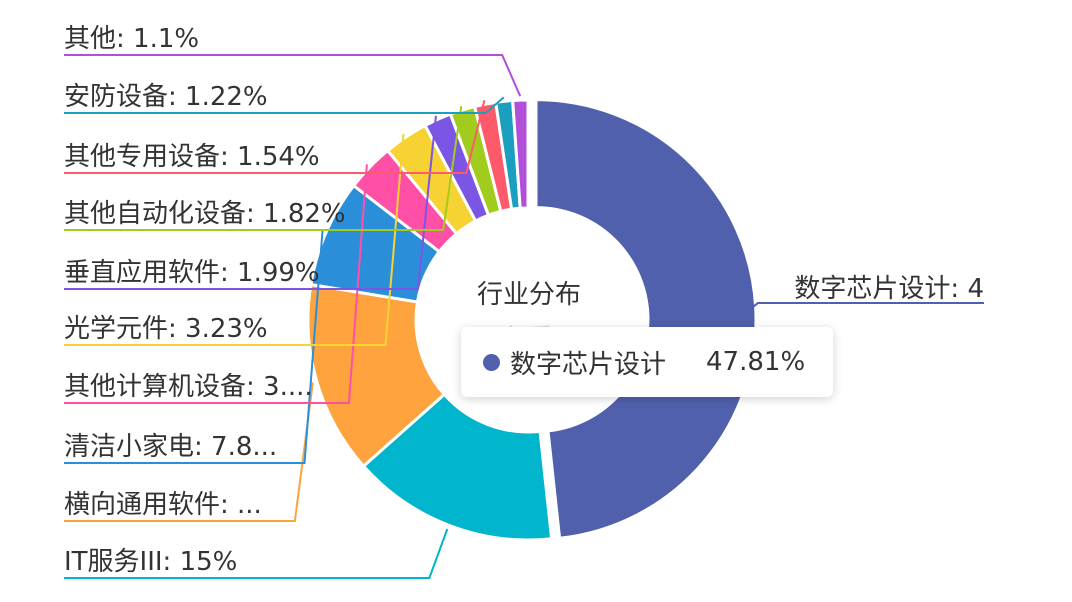 The width and height of the screenshot is (1072, 602). I want to click on slice-label-5: 光学元件: 3.23%, so click(166, 329).